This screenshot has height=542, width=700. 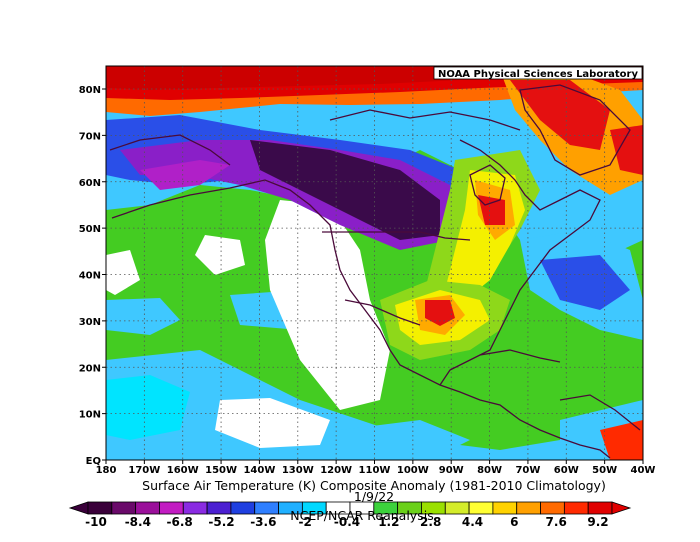 What do you see at coordinates (90, 183) in the screenshot?
I see `lat-label: 60N` at bounding box center [90, 183].